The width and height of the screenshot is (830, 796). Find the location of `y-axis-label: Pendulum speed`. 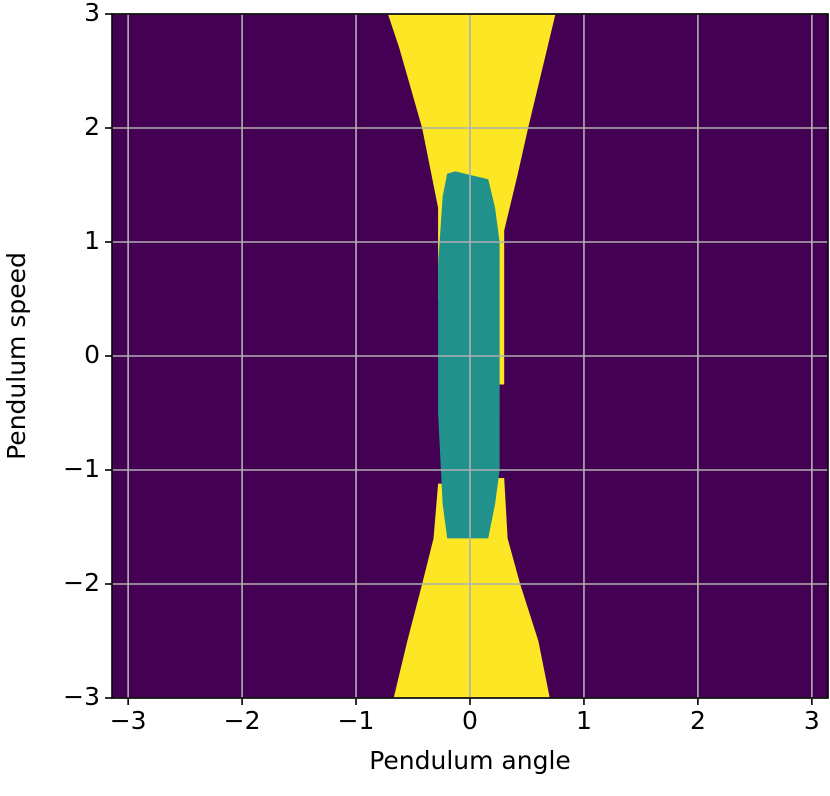

y-axis-label: Pendulum speed is located at coordinates (16, 356).